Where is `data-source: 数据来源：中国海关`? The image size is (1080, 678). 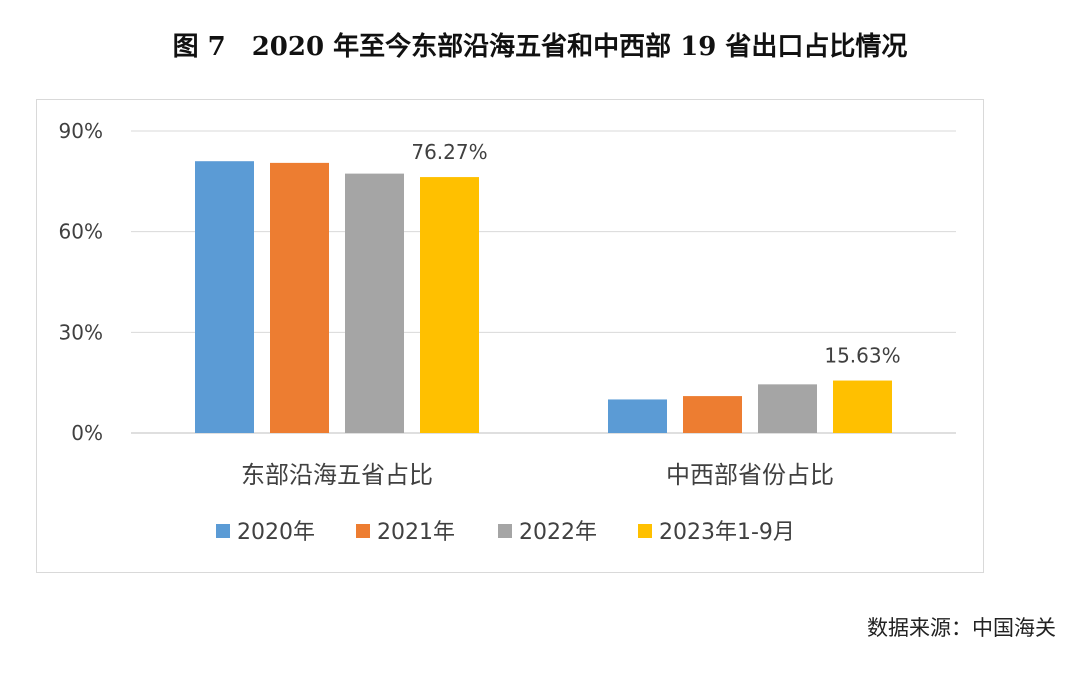 data-source: 数据来源：中国海关 is located at coordinates (961, 628).